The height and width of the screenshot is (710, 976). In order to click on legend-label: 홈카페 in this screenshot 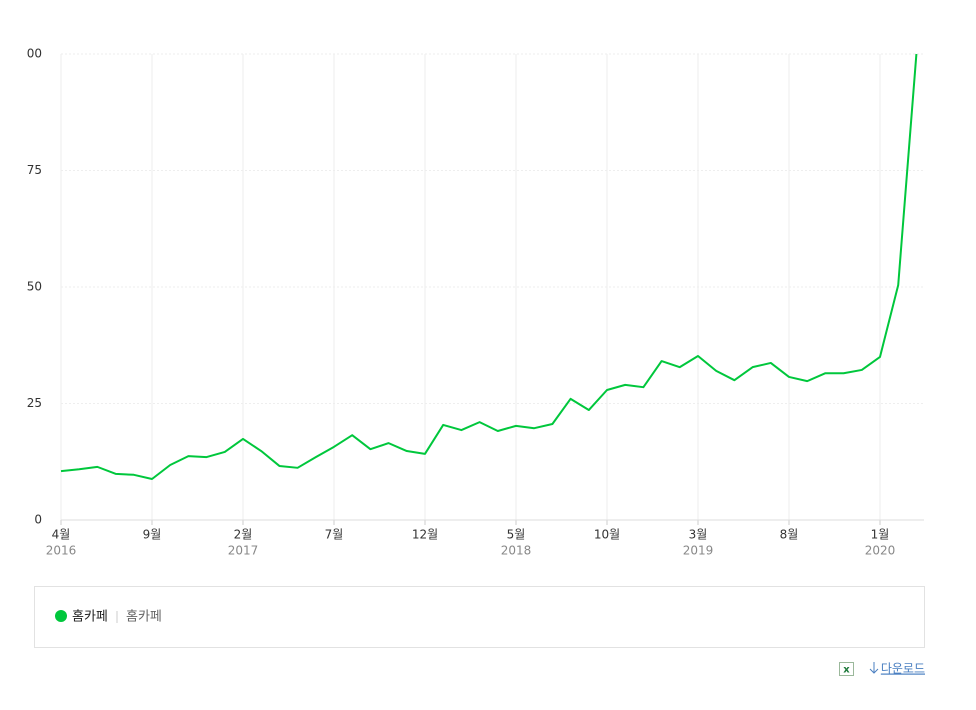, I will do `click(90, 617)`.